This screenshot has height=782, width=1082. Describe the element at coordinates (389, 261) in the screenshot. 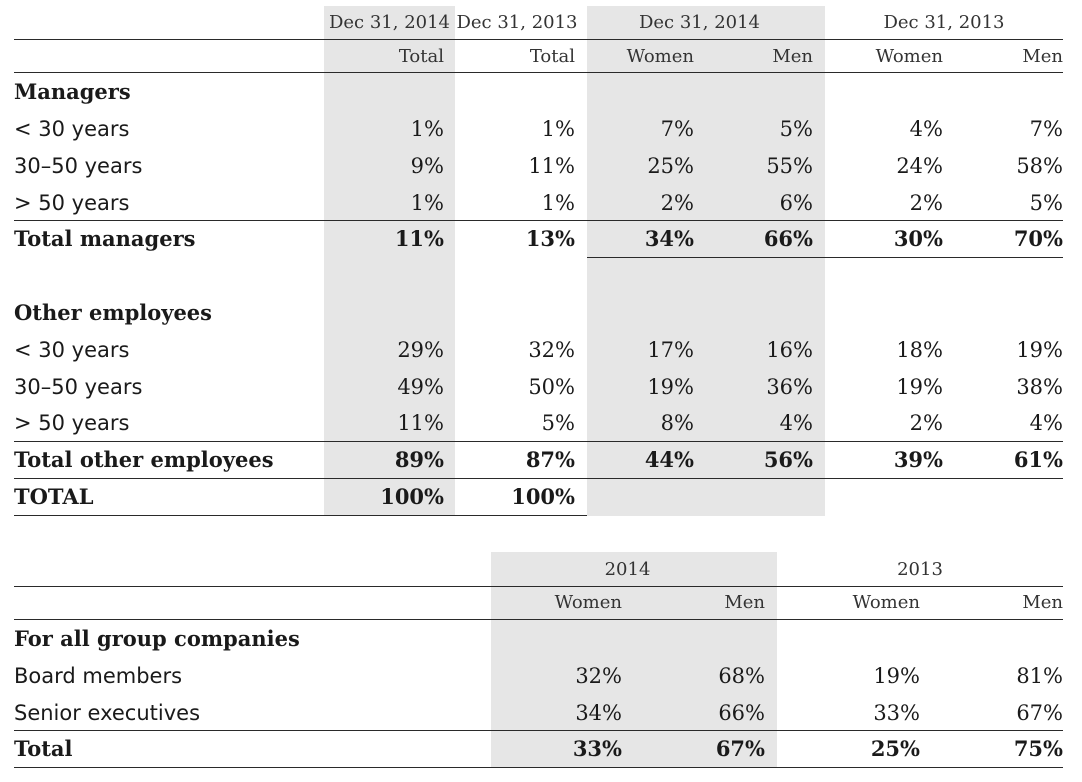

I see `shaded-column-total-2014` at that location.